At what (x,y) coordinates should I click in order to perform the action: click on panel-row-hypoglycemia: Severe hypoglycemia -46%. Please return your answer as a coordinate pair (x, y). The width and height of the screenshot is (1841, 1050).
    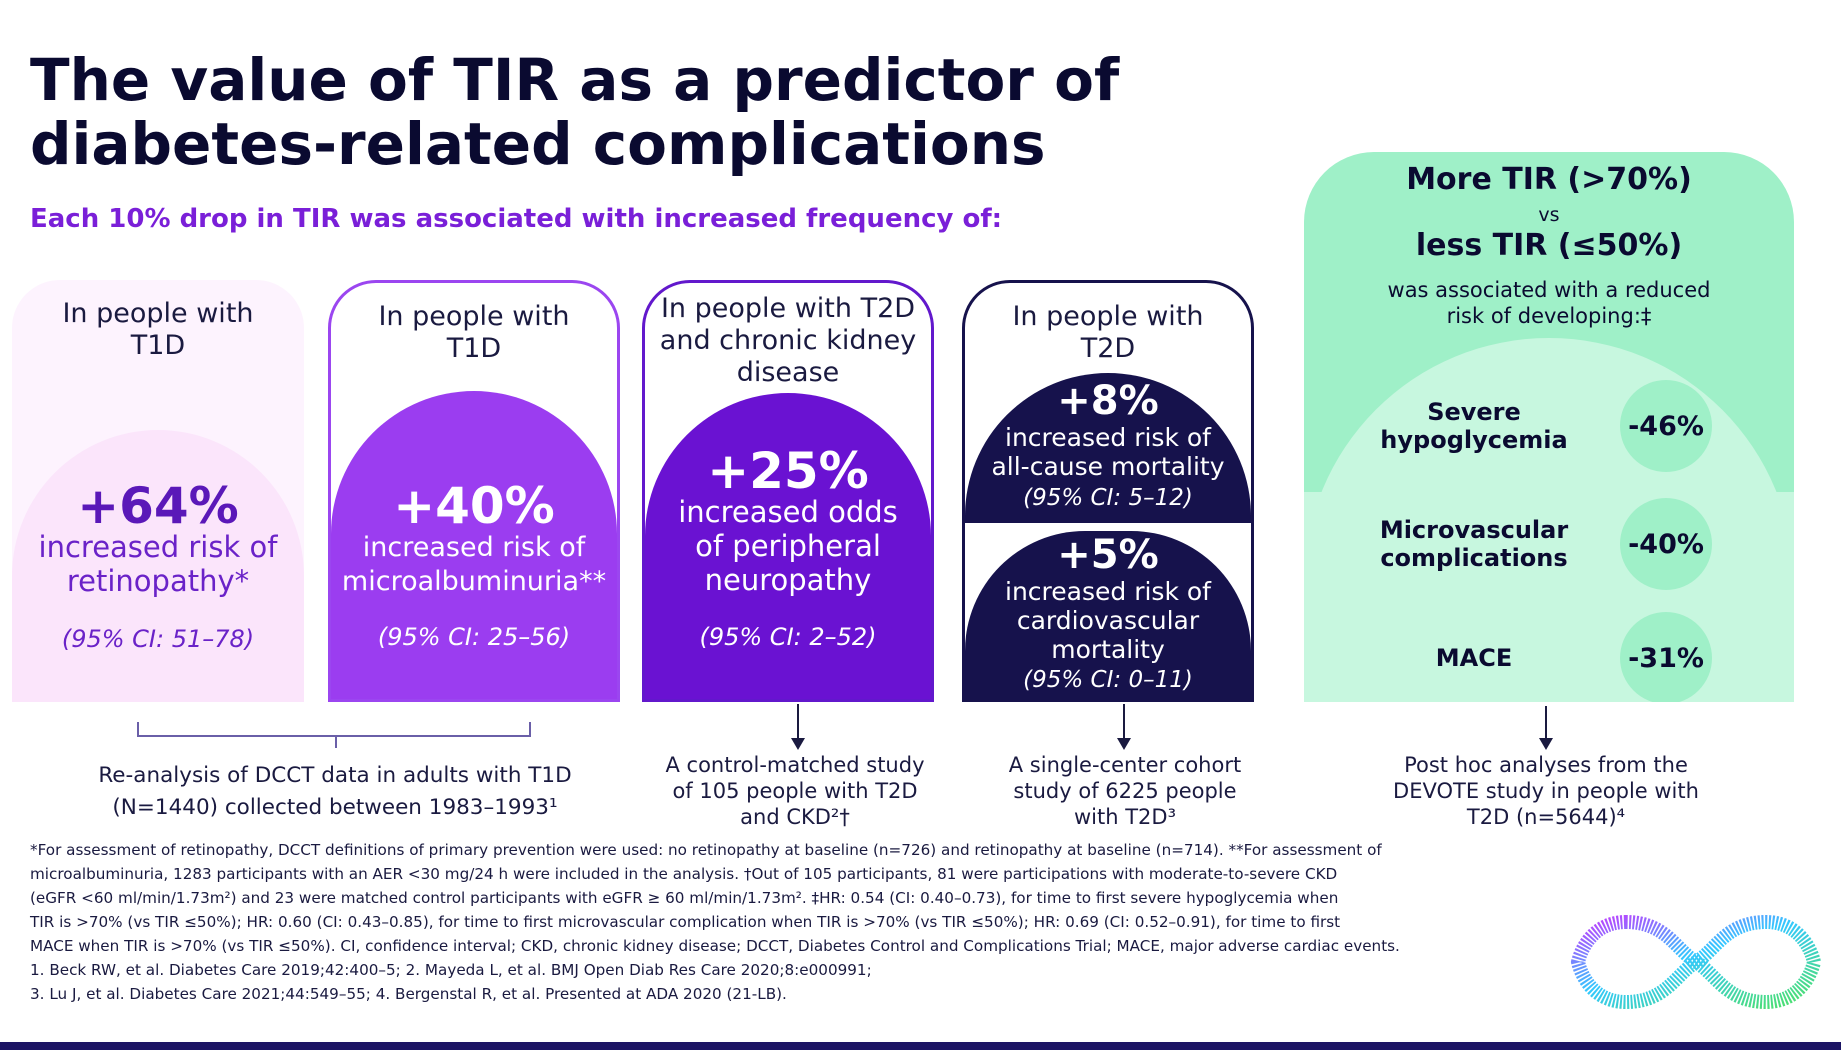
    Looking at the image, I should click on (1554, 426).